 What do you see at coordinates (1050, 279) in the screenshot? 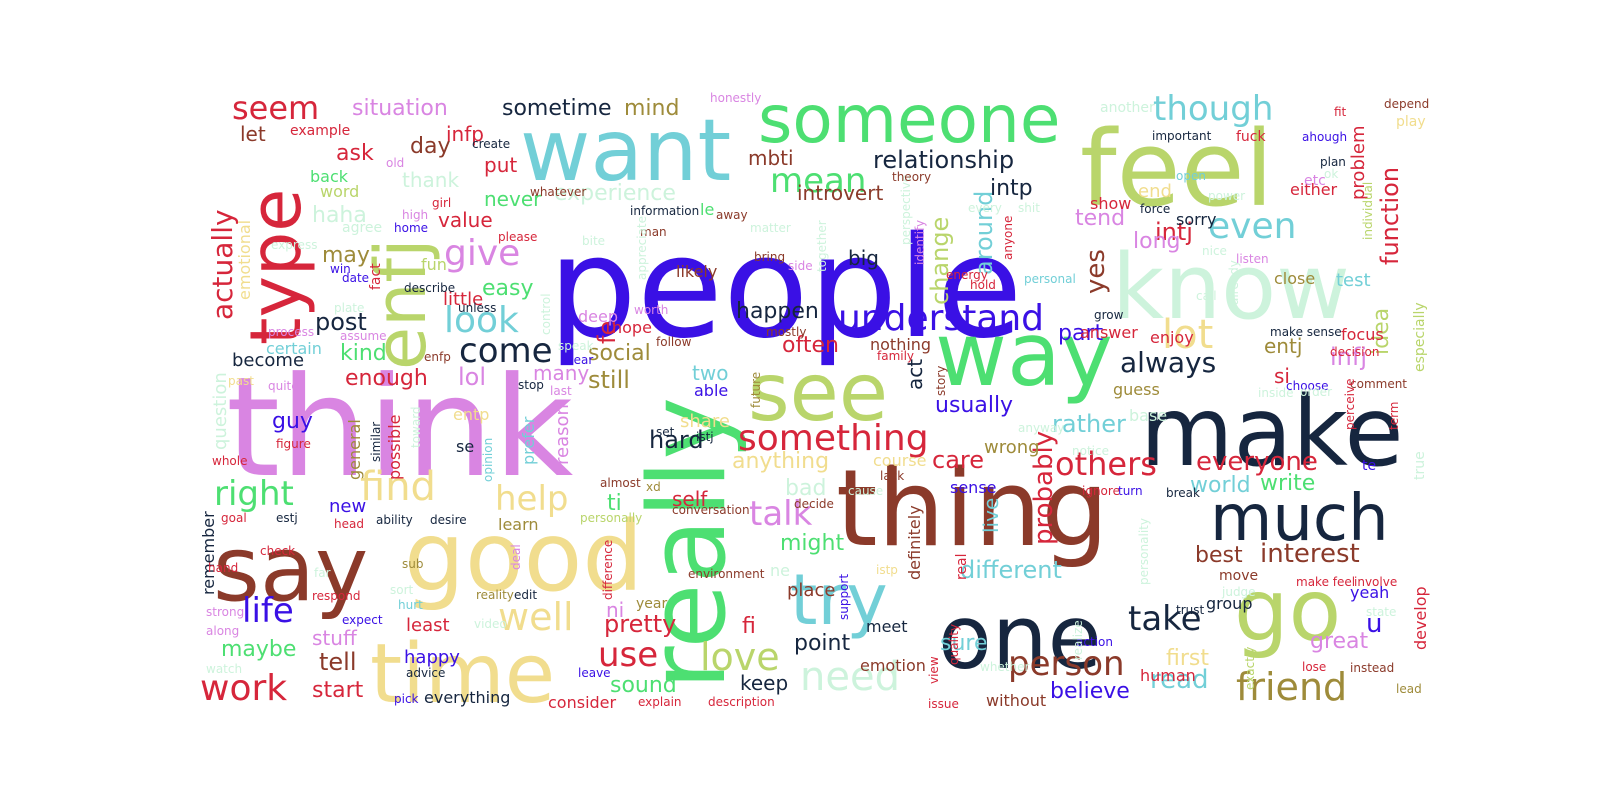
I see `word-personal: personal` at bounding box center [1050, 279].